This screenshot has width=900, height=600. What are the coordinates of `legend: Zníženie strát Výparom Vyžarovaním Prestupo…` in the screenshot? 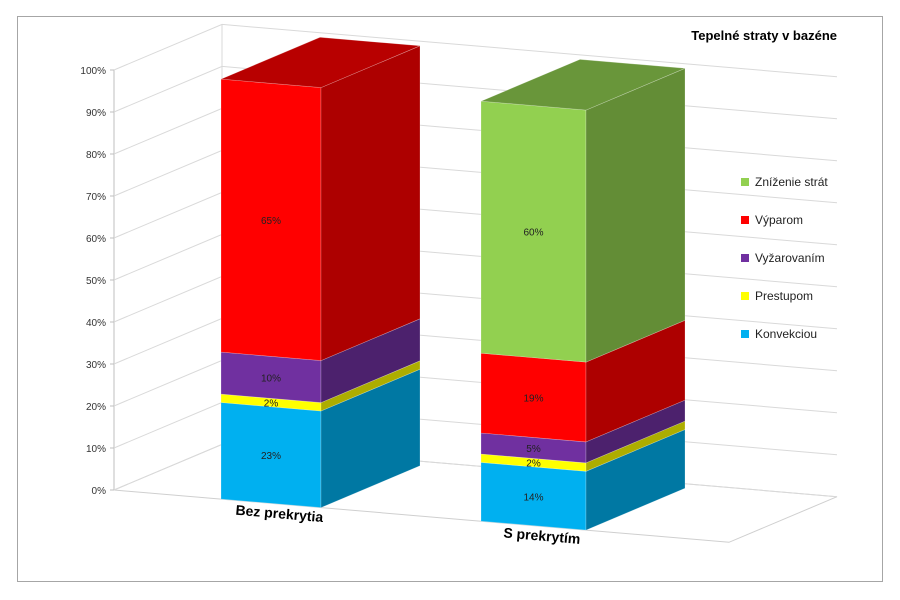 It's located at (784, 258).